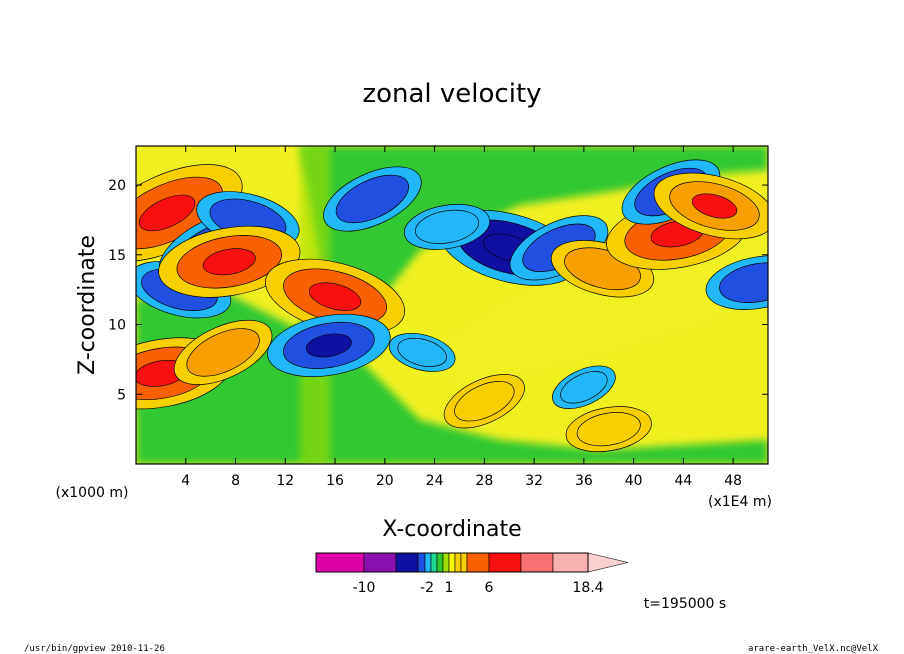 The image size is (904, 654). Describe the element at coordinates (364, 588) in the screenshot. I see `colorbar-tick-label: -10` at that location.